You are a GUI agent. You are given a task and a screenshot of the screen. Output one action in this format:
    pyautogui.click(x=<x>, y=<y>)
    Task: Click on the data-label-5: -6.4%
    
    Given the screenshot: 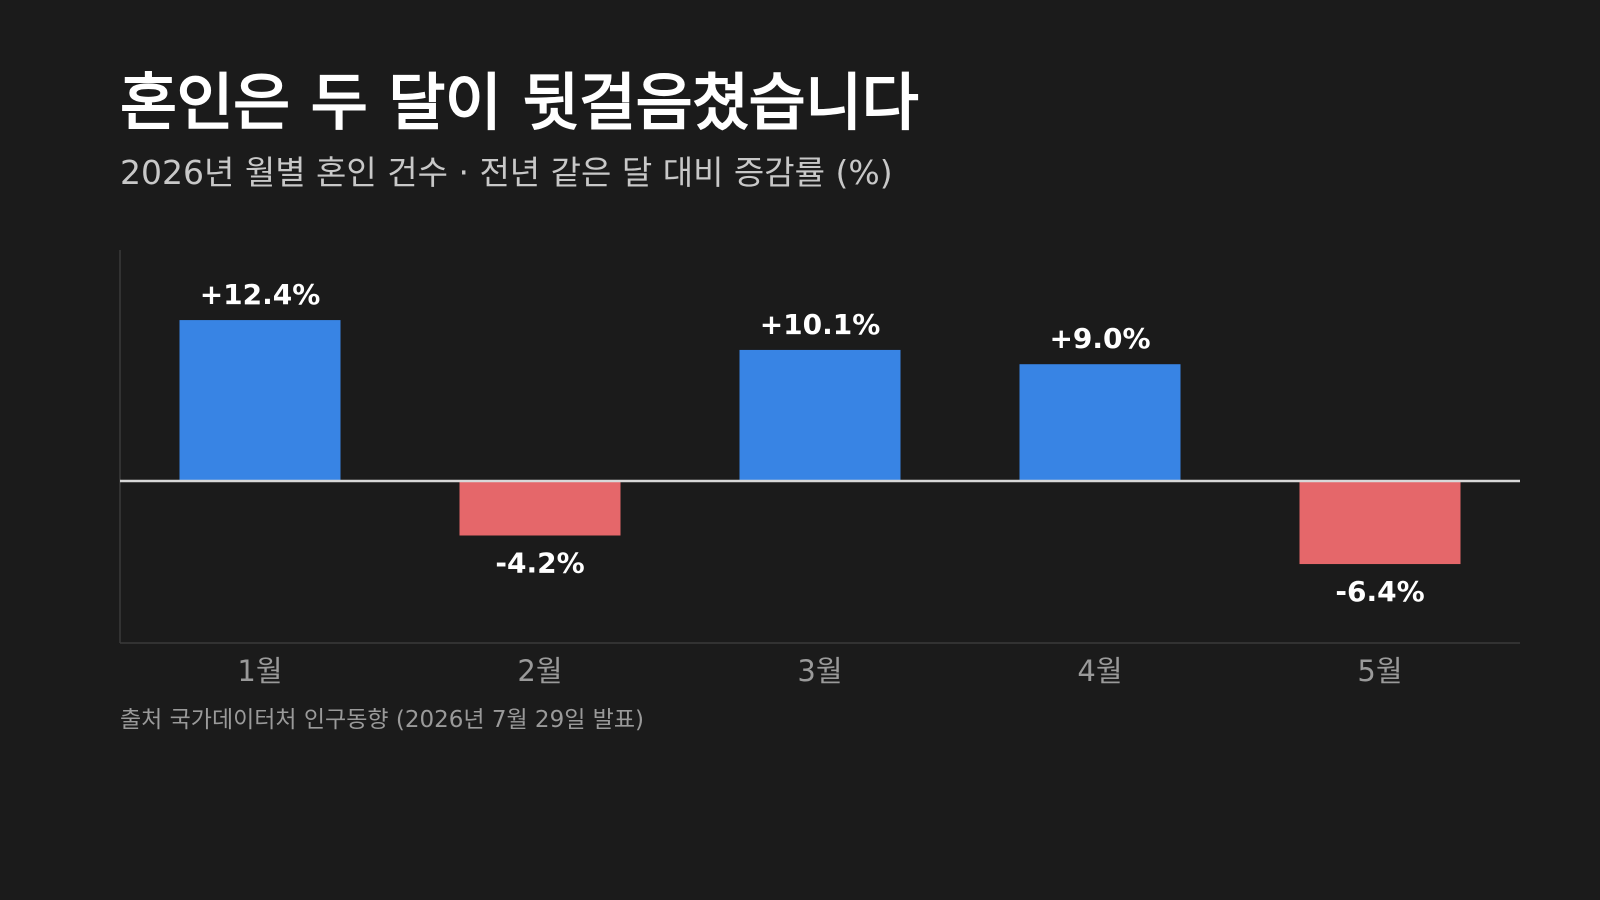 What is the action you would take?
    pyautogui.click(x=1379, y=591)
    